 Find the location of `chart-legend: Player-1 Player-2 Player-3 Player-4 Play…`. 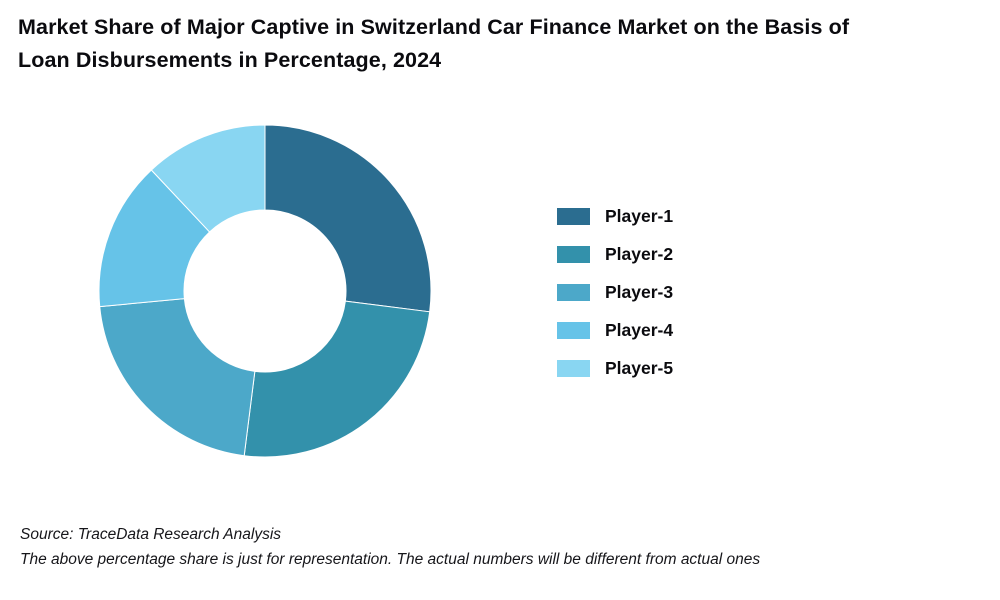

chart-legend: Player-1 Player-2 Player-3 Player-4 Play… is located at coordinates (615, 292).